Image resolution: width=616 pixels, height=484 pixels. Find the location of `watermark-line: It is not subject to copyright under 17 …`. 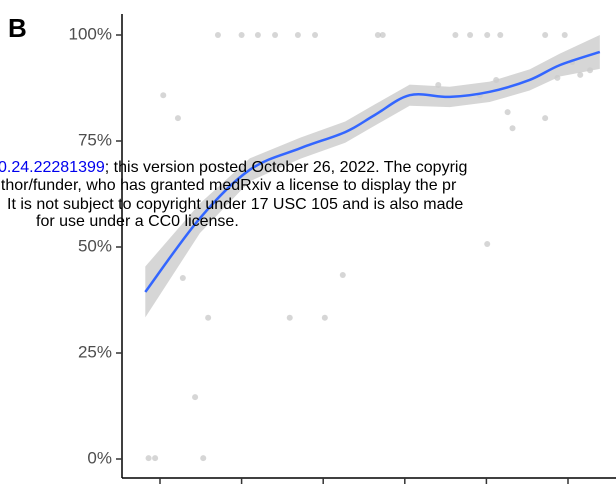

watermark-line: It is not subject to copyright under 17 … is located at coordinates (235, 204).